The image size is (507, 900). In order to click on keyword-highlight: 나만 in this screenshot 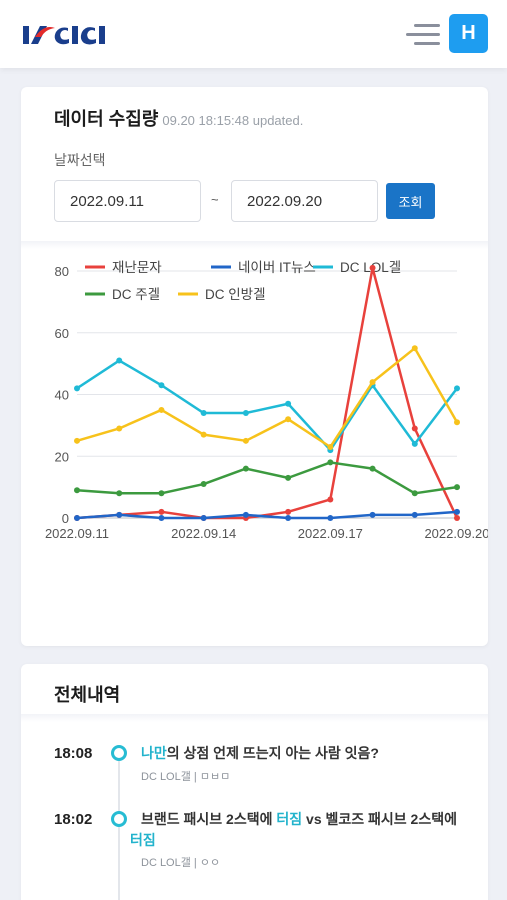, I will do `click(154, 753)`.